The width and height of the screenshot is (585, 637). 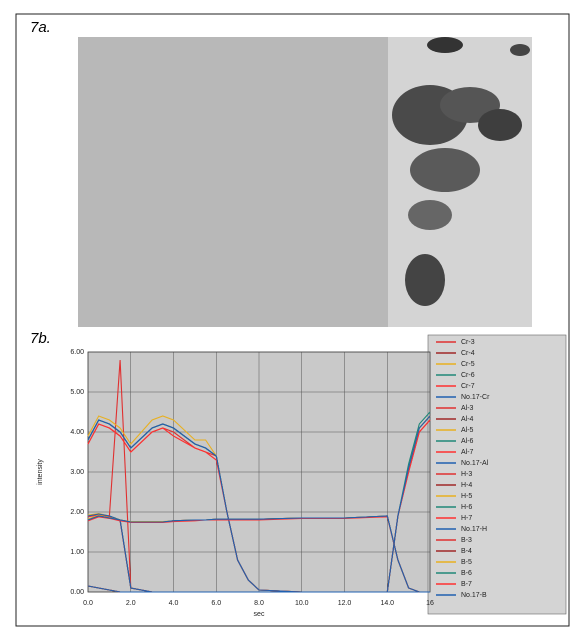 I want to click on x-tick-label: 10.0, so click(x=302, y=603).